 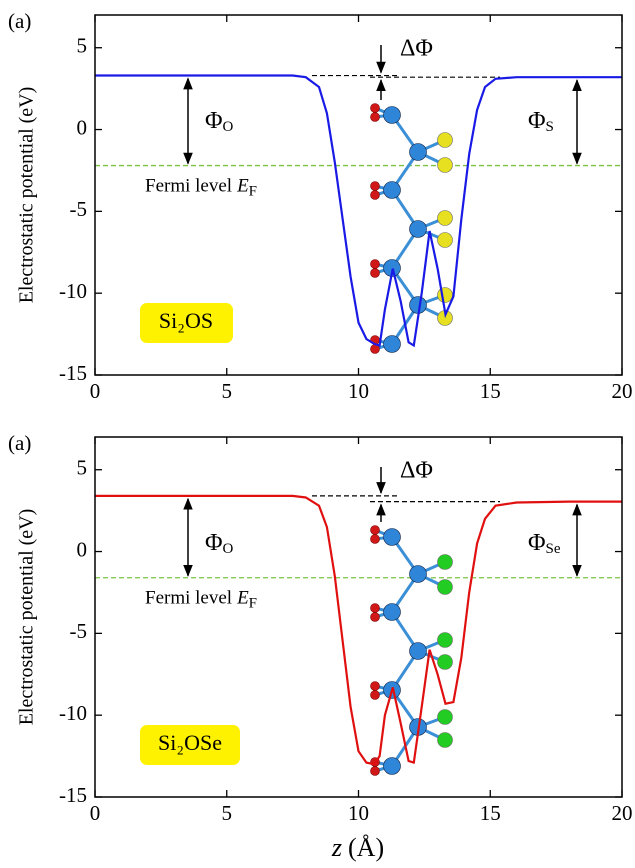 I want to click on x-axis-label: z (Å), so click(x=357, y=847).